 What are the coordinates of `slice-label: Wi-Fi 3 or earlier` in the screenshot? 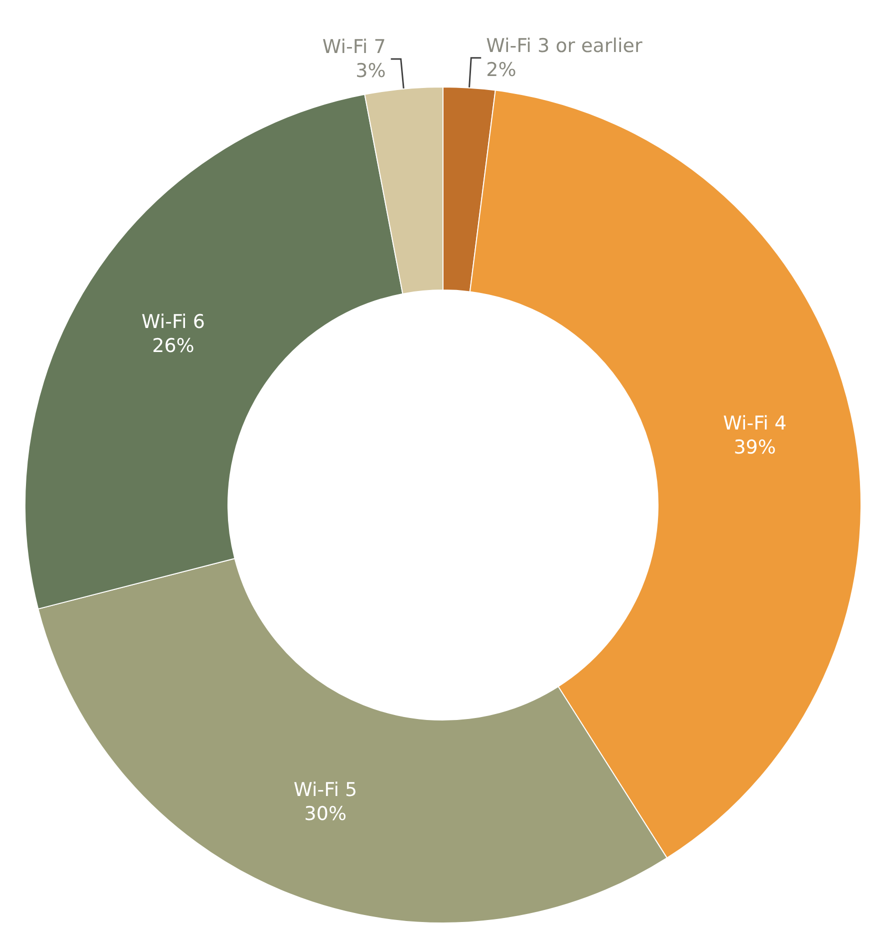 It's located at (564, 45).